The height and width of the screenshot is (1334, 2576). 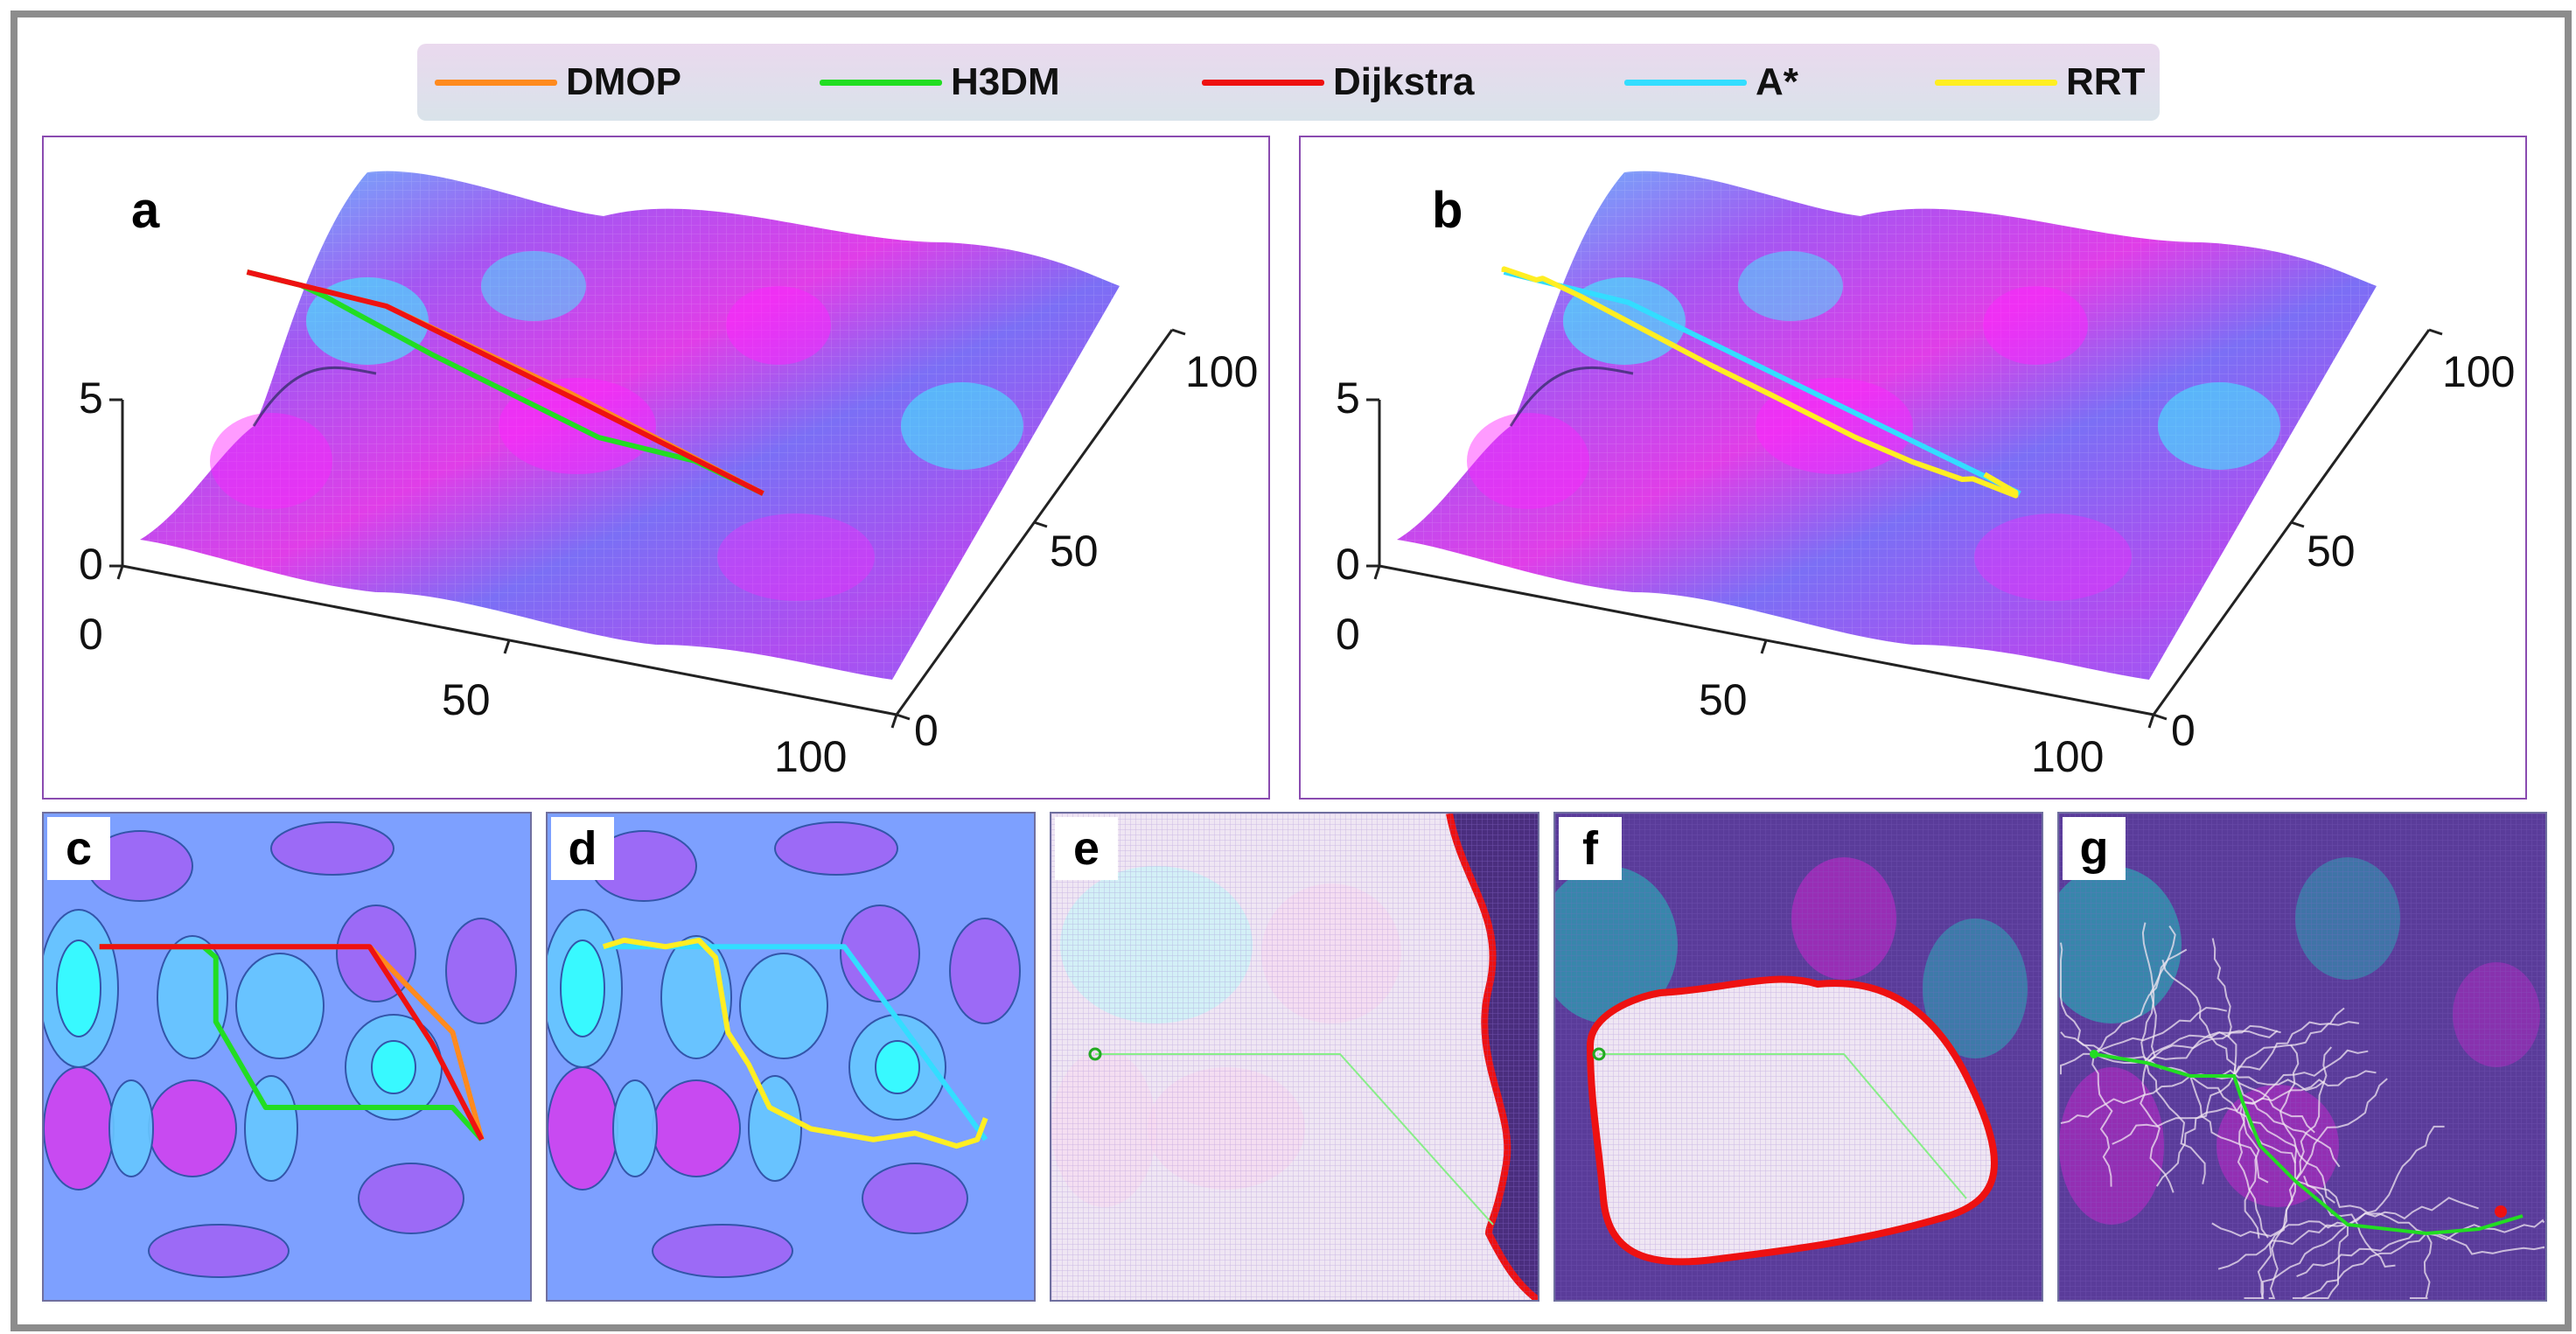 I want to click on panel-f-search-grid: f, so click(x=1798, y=1057).